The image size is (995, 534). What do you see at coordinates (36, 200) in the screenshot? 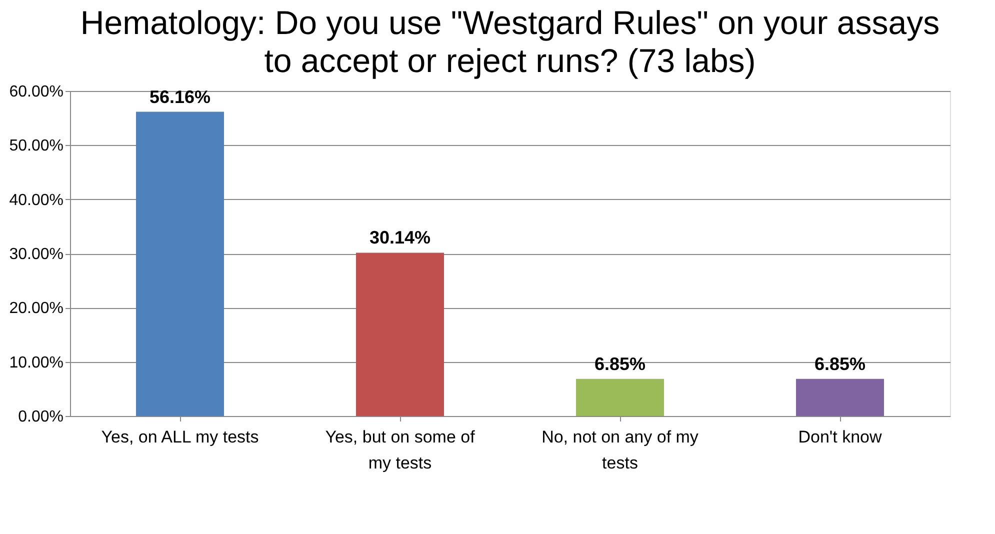
I see `y-tick-label: 40.00%` at bounding box center [36, 200].